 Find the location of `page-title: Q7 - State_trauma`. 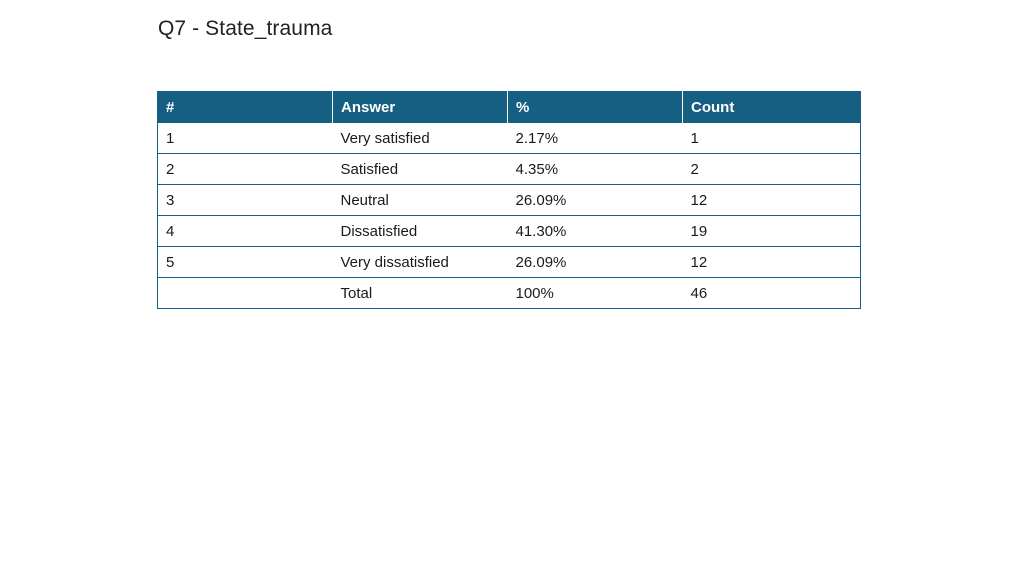

page-title: Q7 - State_trauma is located at coordinates (245, 28).